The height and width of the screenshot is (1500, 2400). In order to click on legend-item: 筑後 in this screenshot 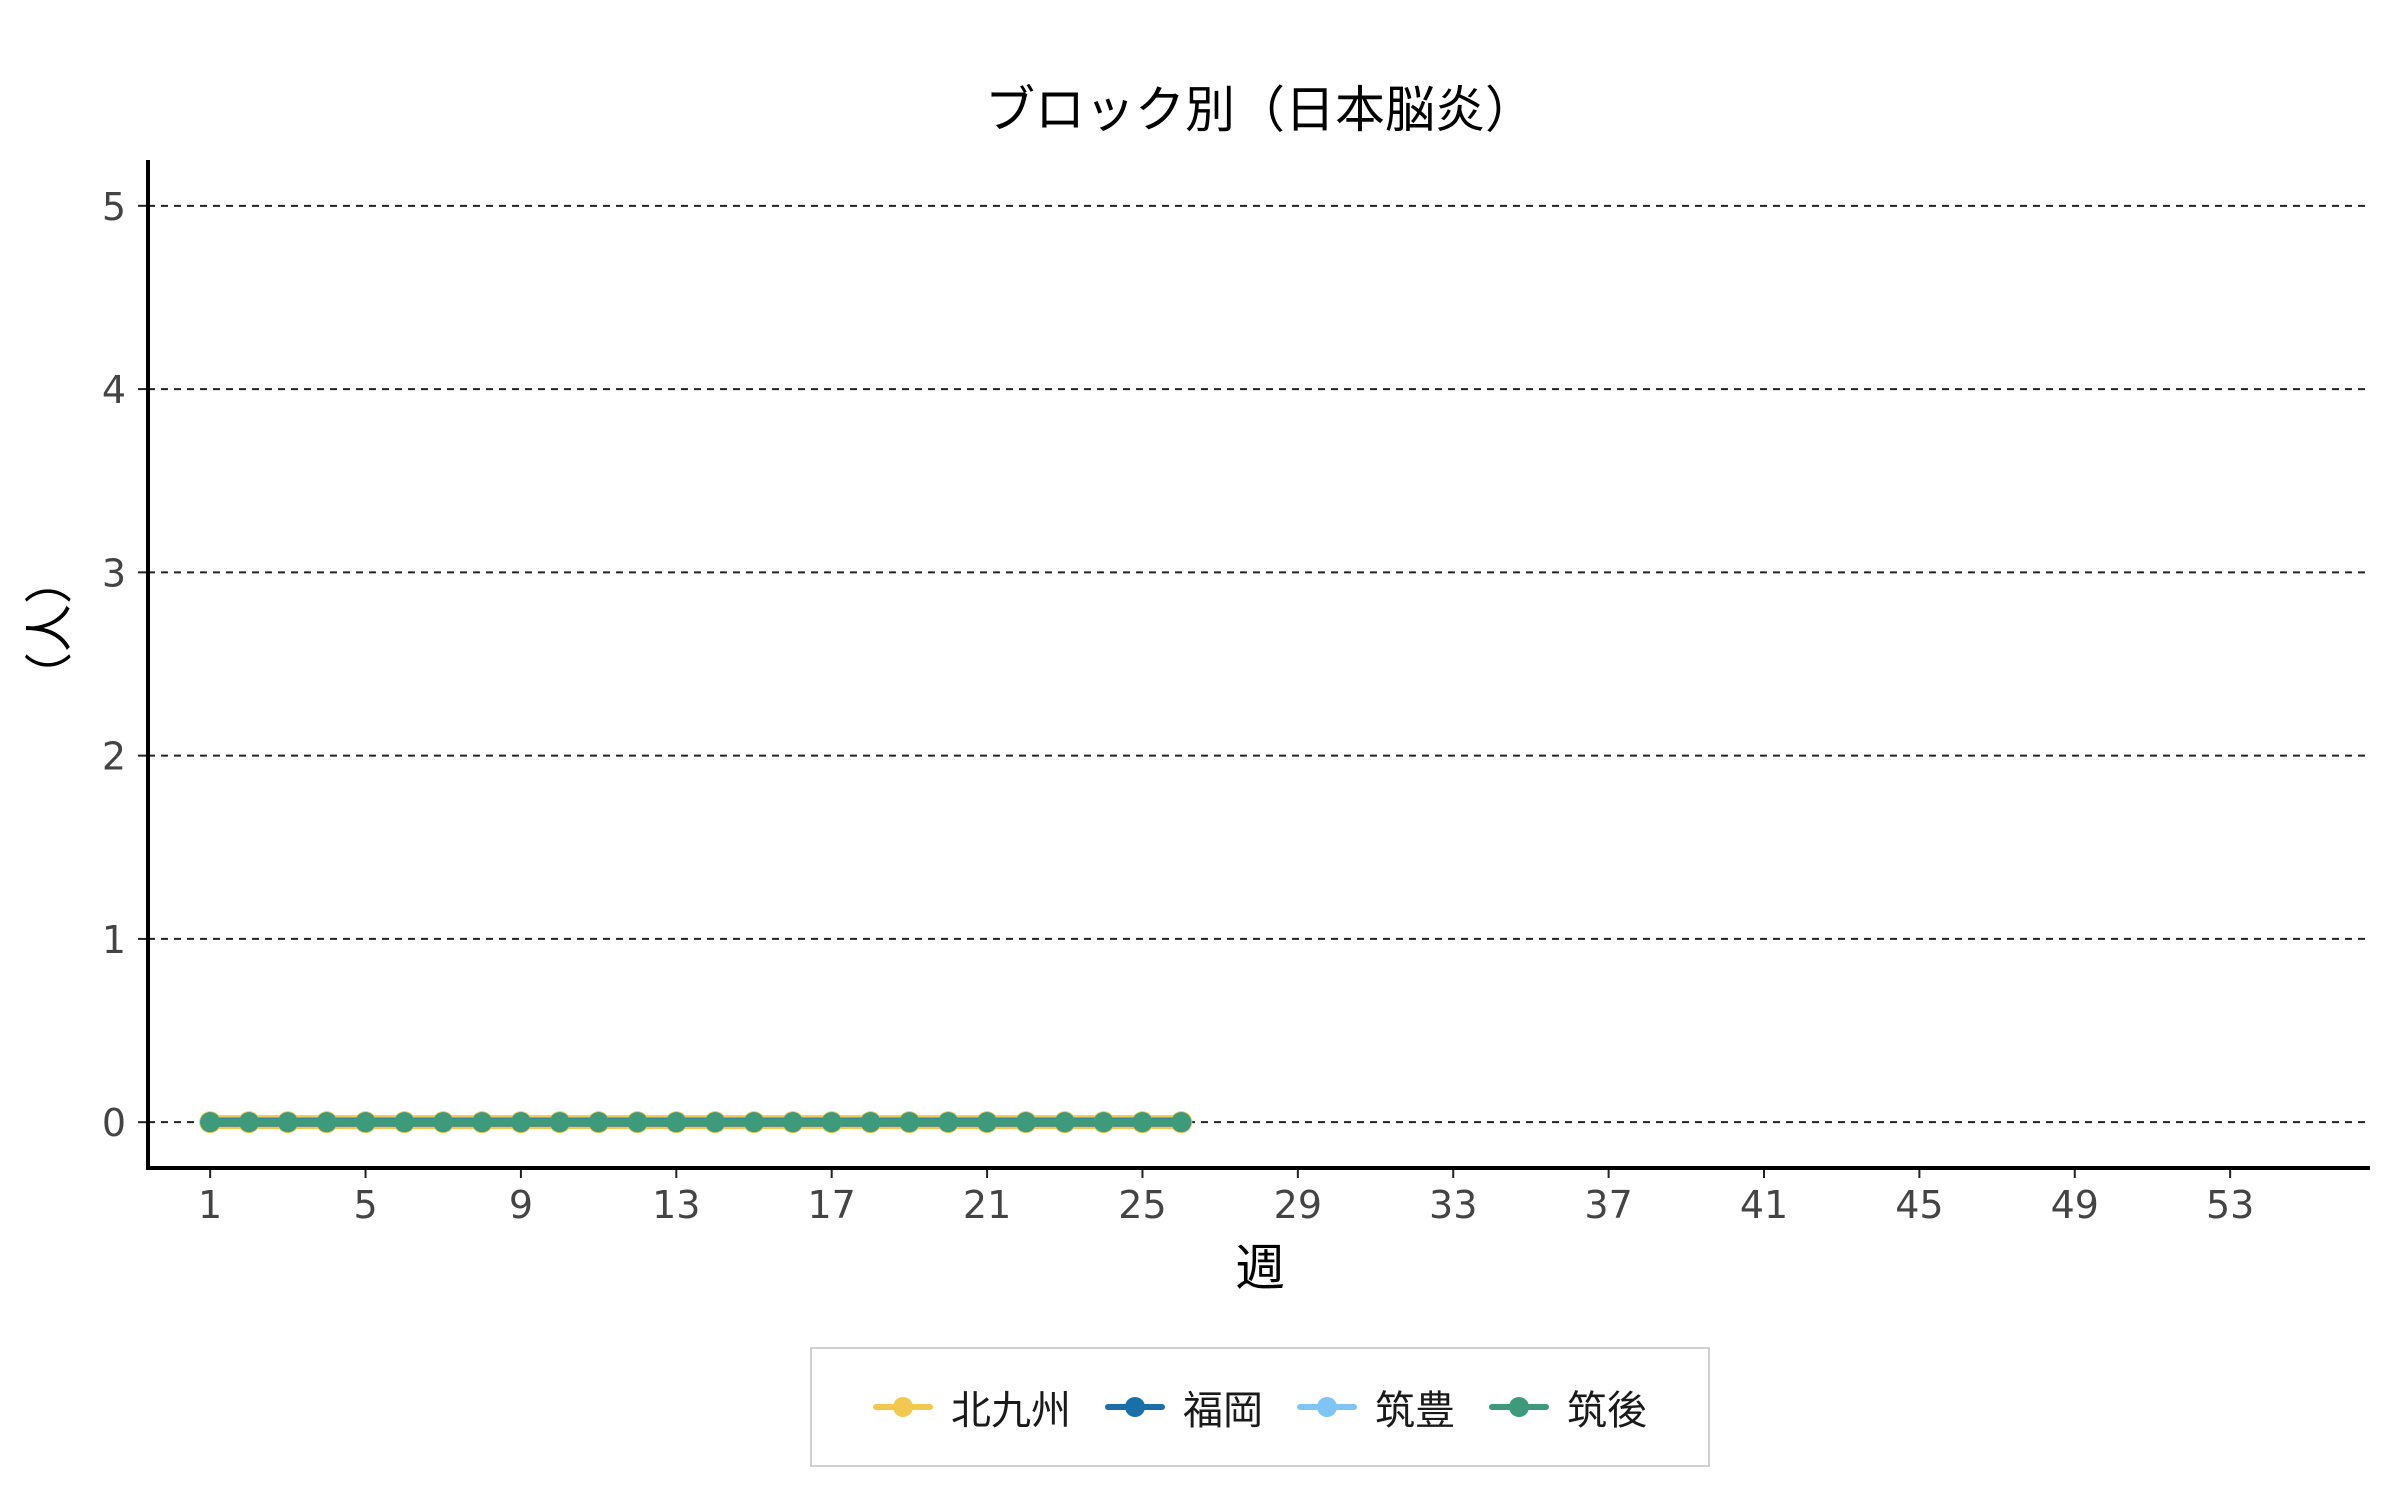, I will do `click(1568, 1407)`.